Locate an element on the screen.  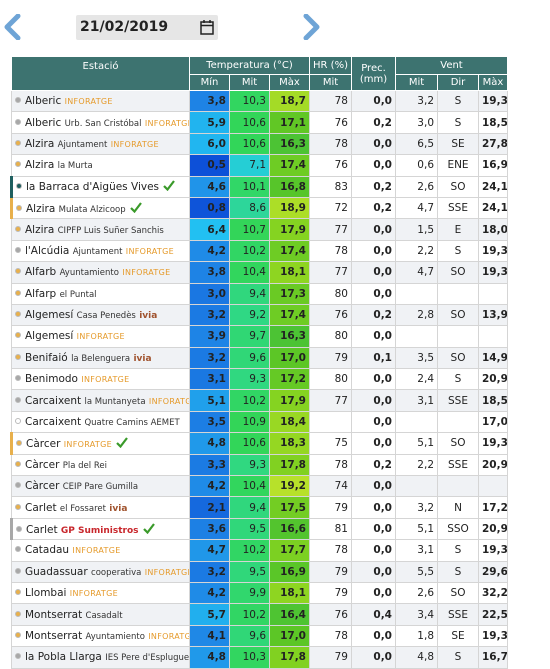
wind-mean is located at coordinates (416, 293).